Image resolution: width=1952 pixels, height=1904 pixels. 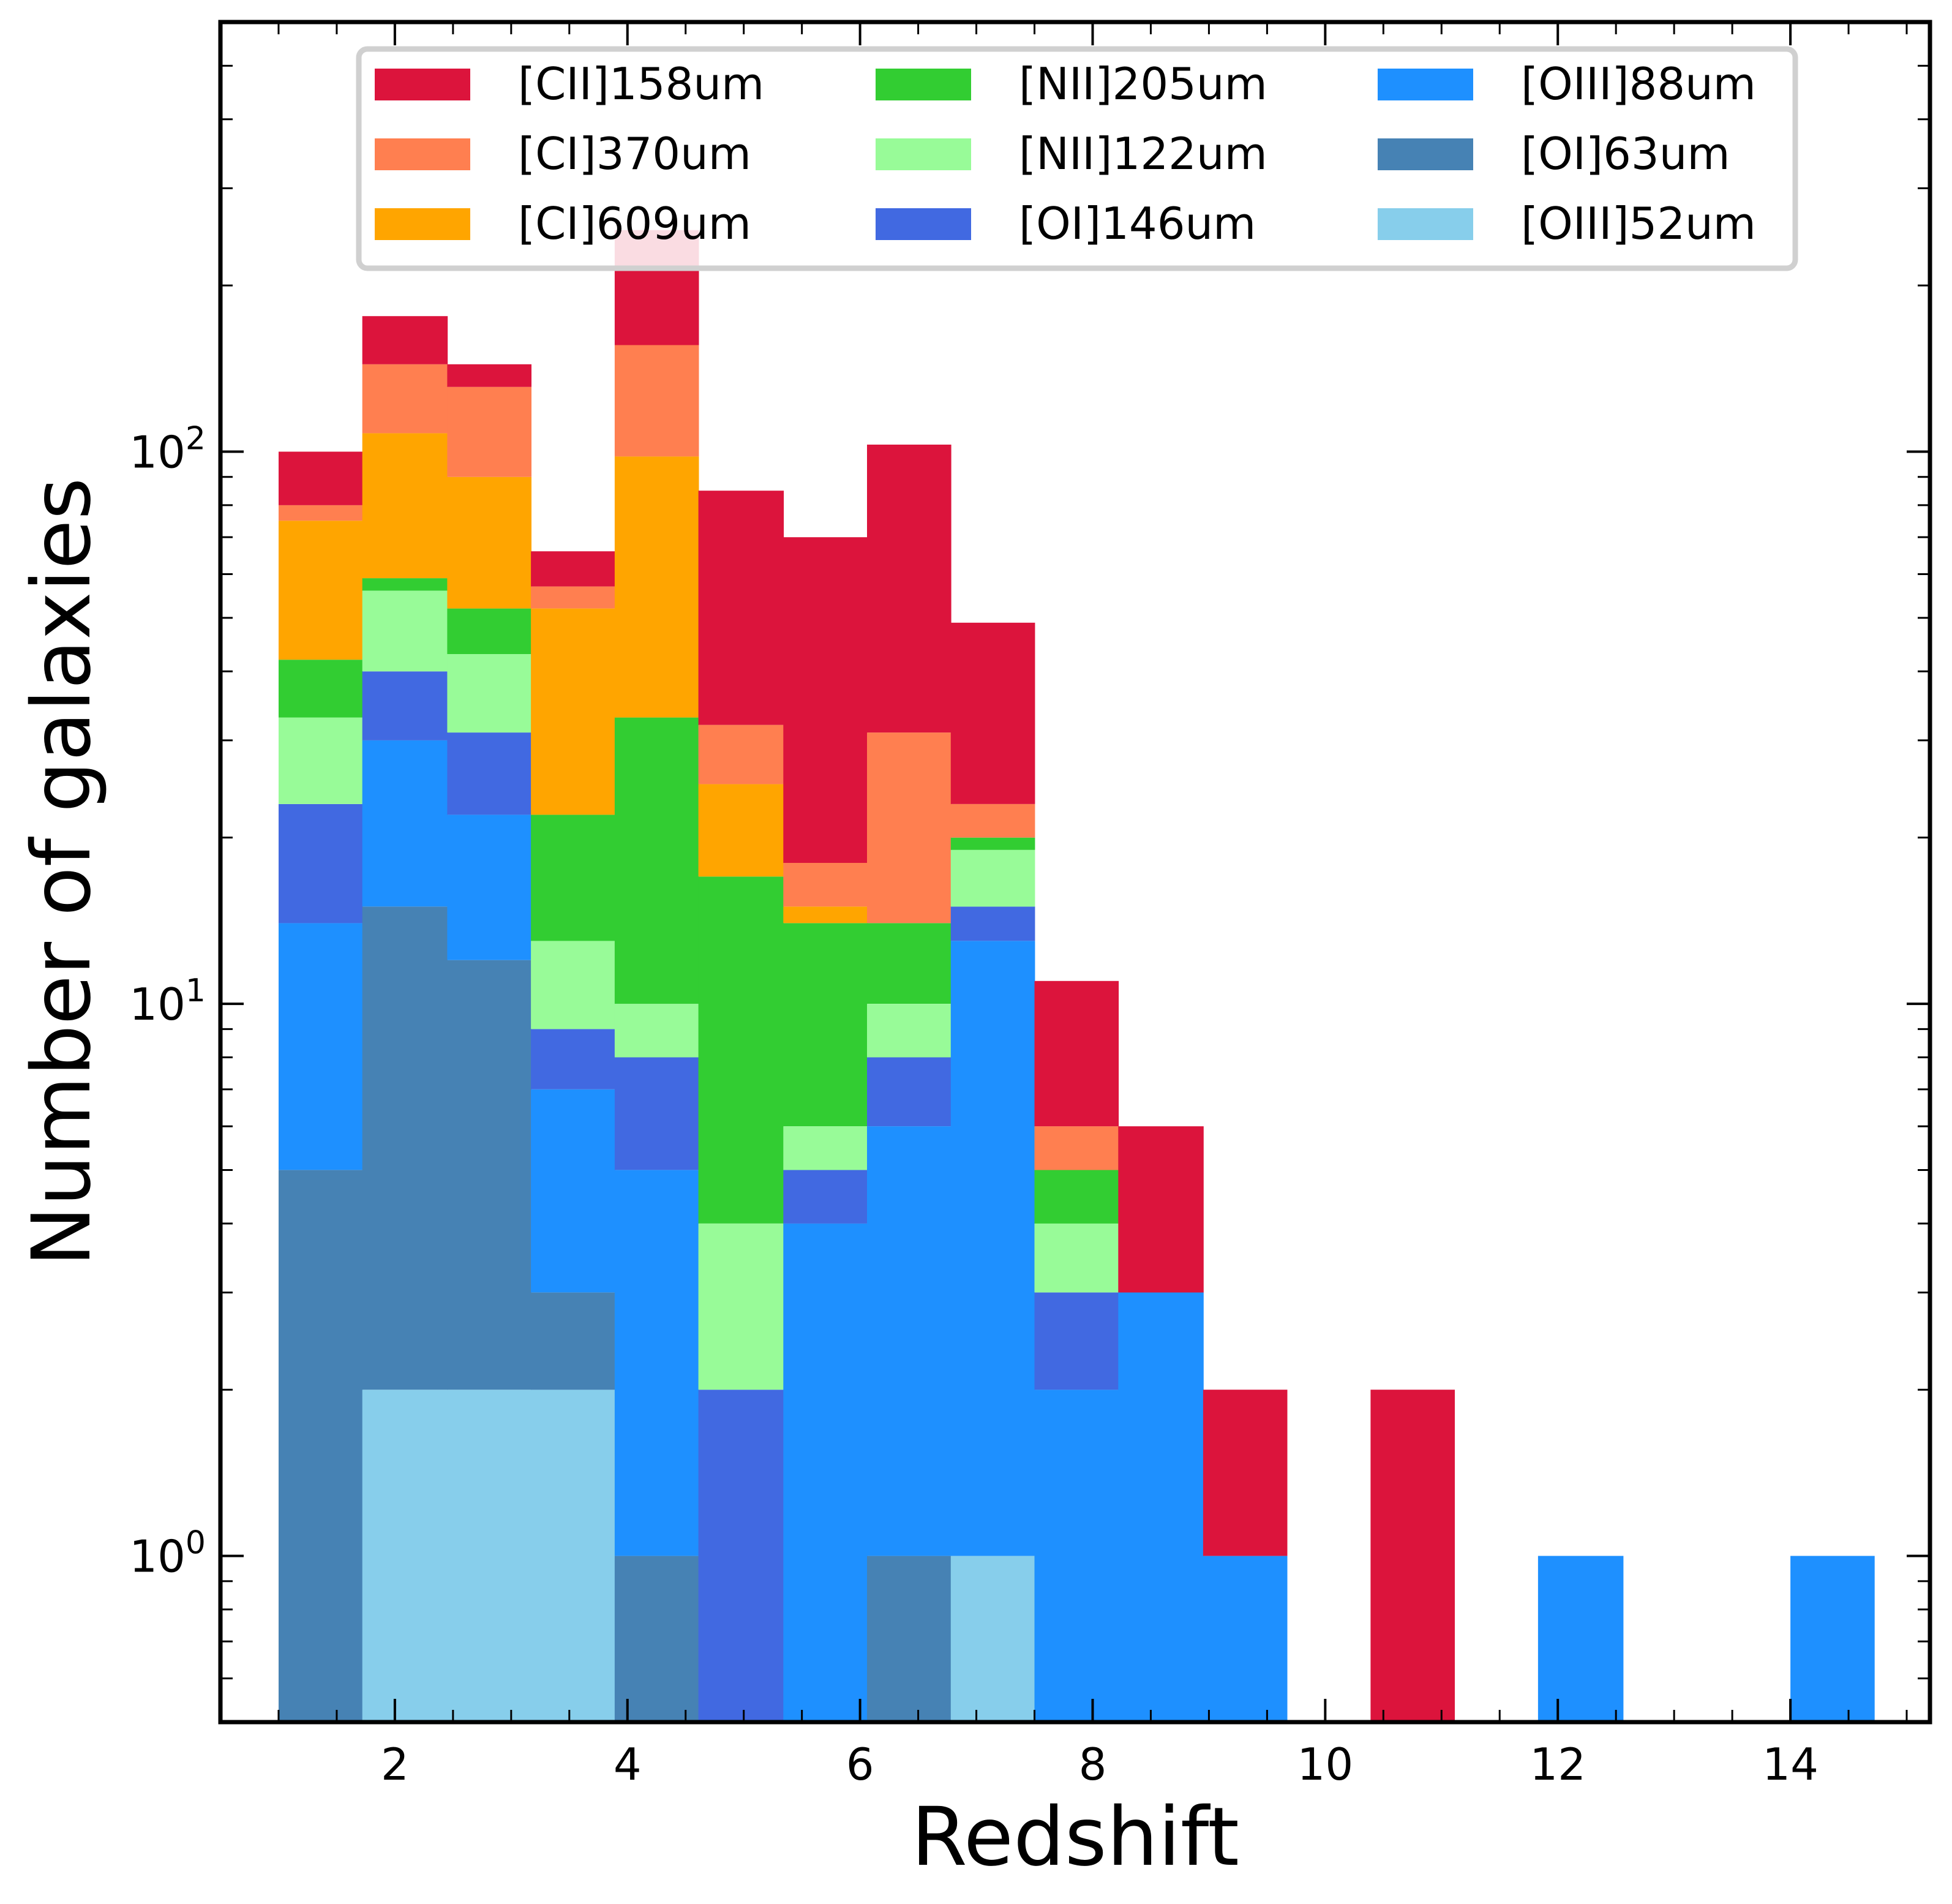 I want to click on y-tick-labels: 10⁰ 10¹ 10², so click(x=167, y=1001).